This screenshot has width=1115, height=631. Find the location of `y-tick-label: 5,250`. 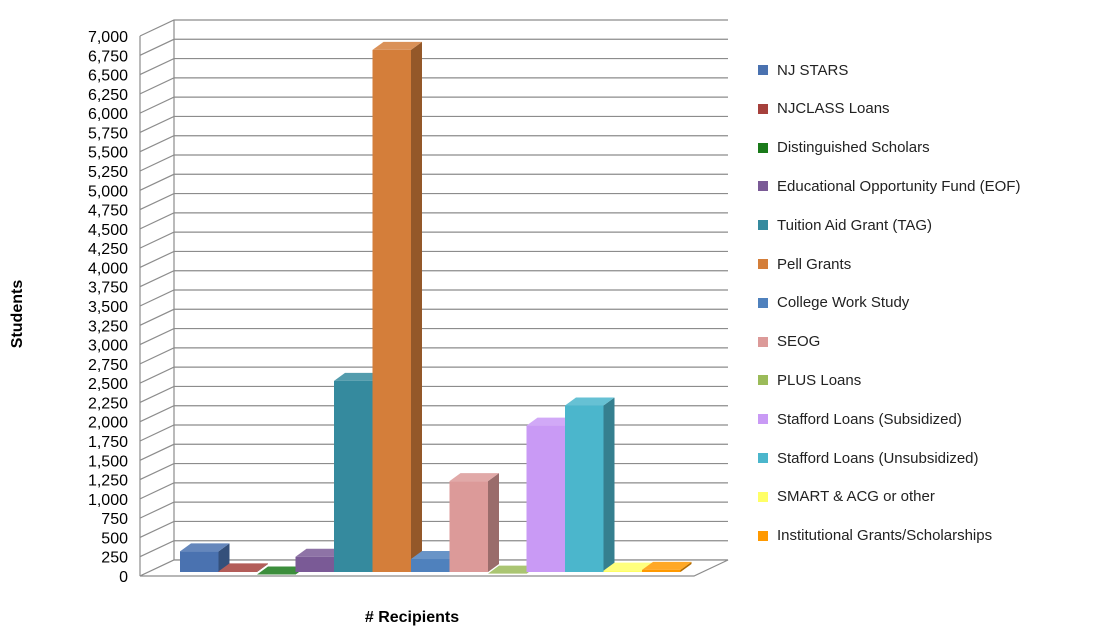

y-tick-label: 5,250 is located at coordinates (108, 172).